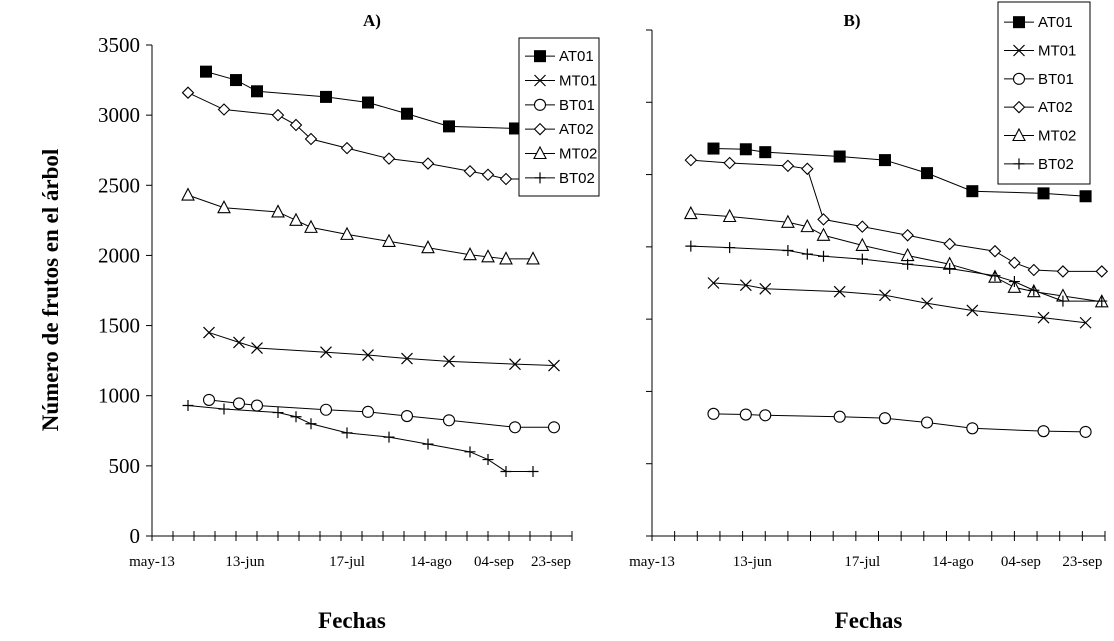 The height and width of the screenshot is (641, 1114). I want to click on legend: AT01 MT01 BT01 AT02 MT02 BT02, so click(559, 117).